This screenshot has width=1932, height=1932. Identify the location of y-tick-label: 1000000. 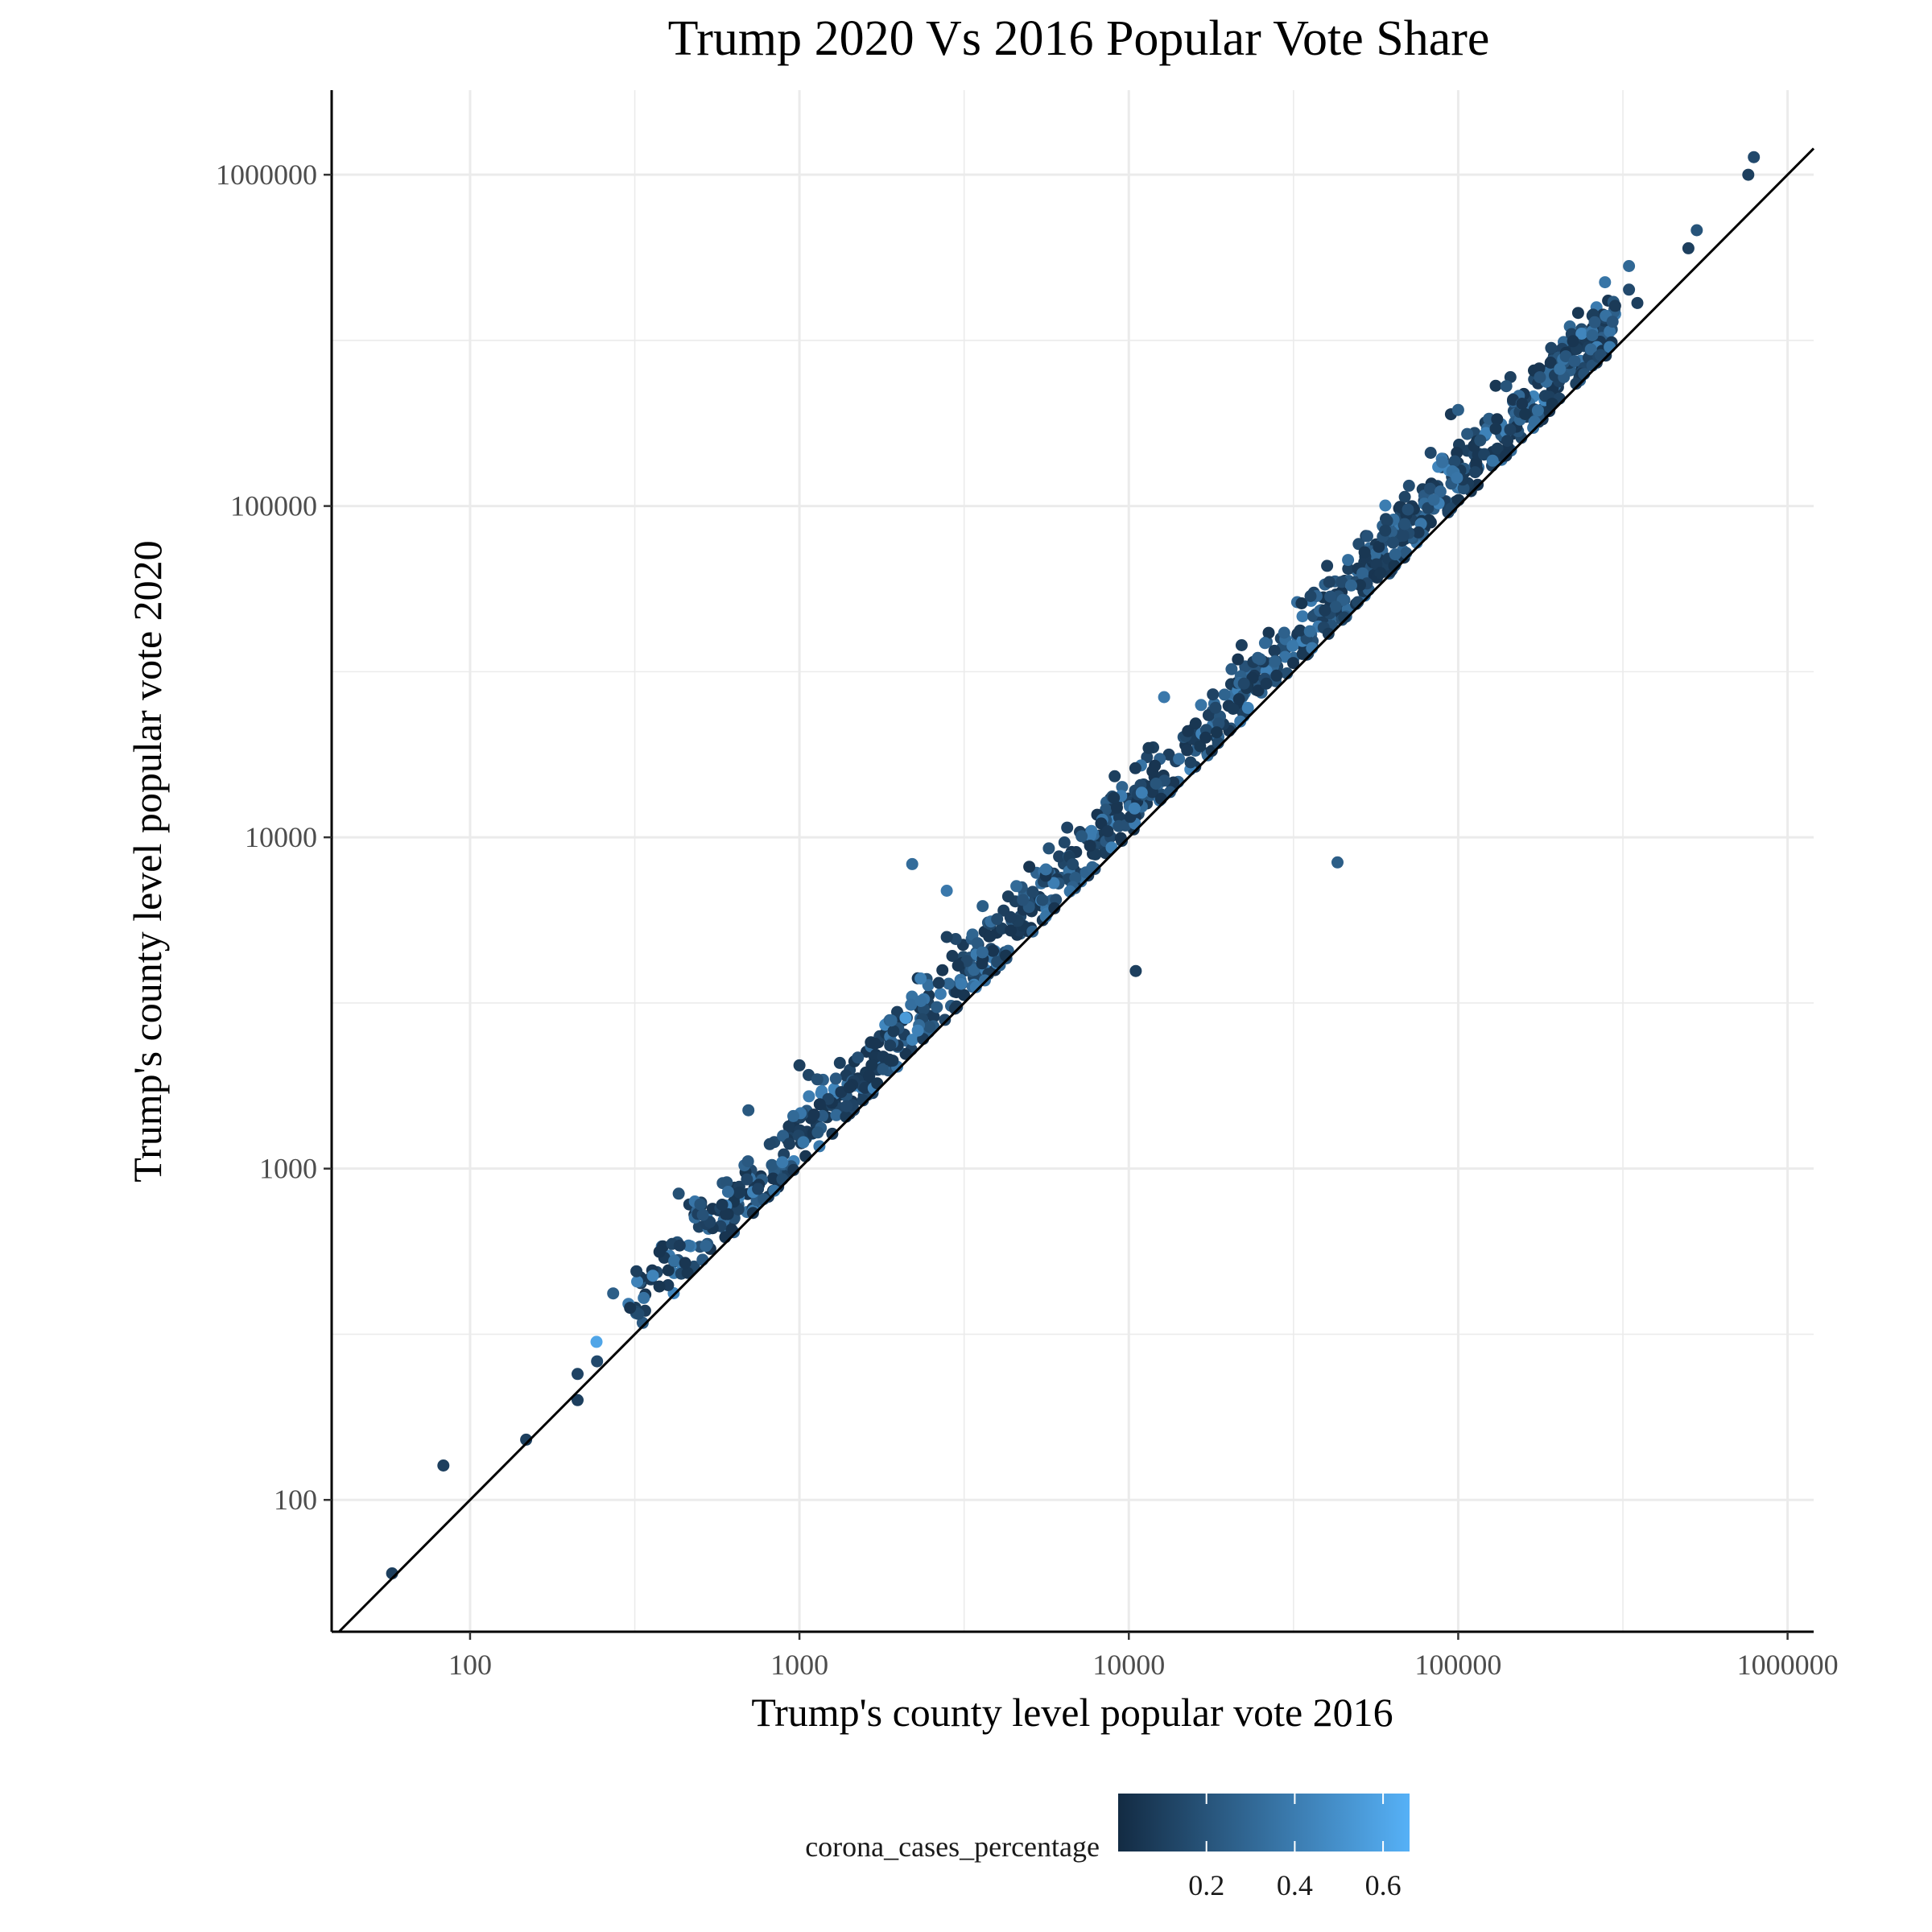
(266, 175).